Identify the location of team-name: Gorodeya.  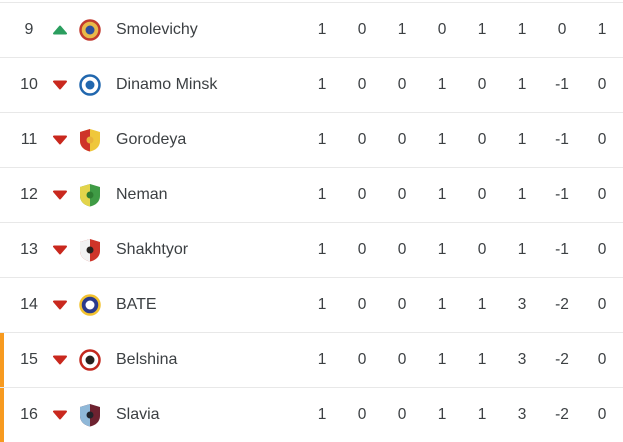
(151, 139).